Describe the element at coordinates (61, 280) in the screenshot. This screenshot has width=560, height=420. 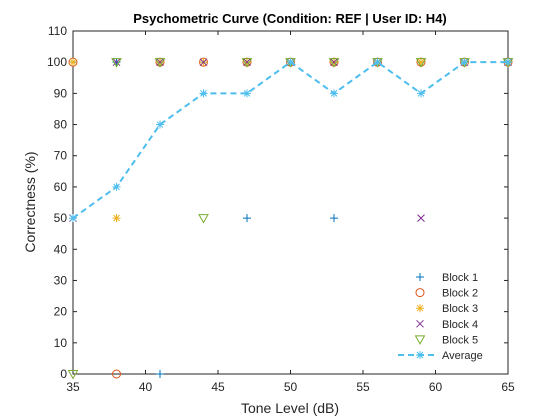
I see `y-tick-label: 30` at that location.